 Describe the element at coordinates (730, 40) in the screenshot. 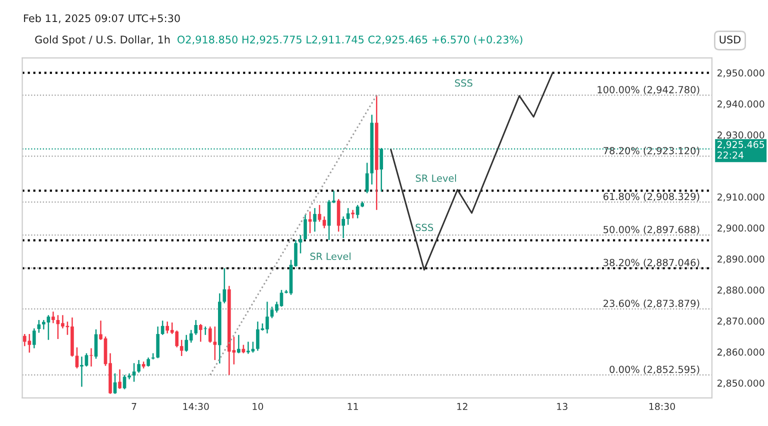

I see `text: USD` at that location.